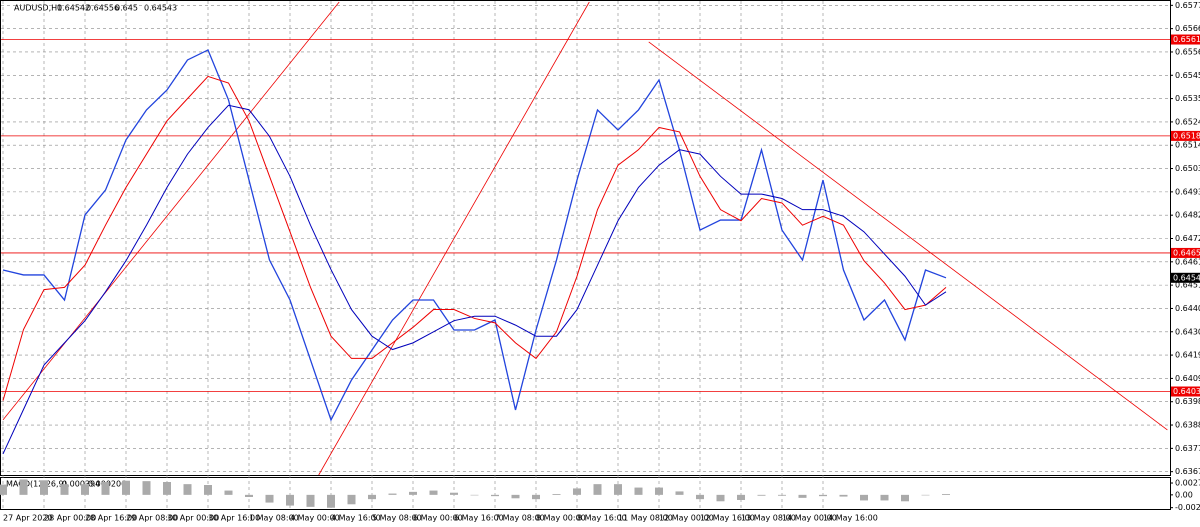  I want to click on y-tick-label: 0.64720, so click(1187, 238).